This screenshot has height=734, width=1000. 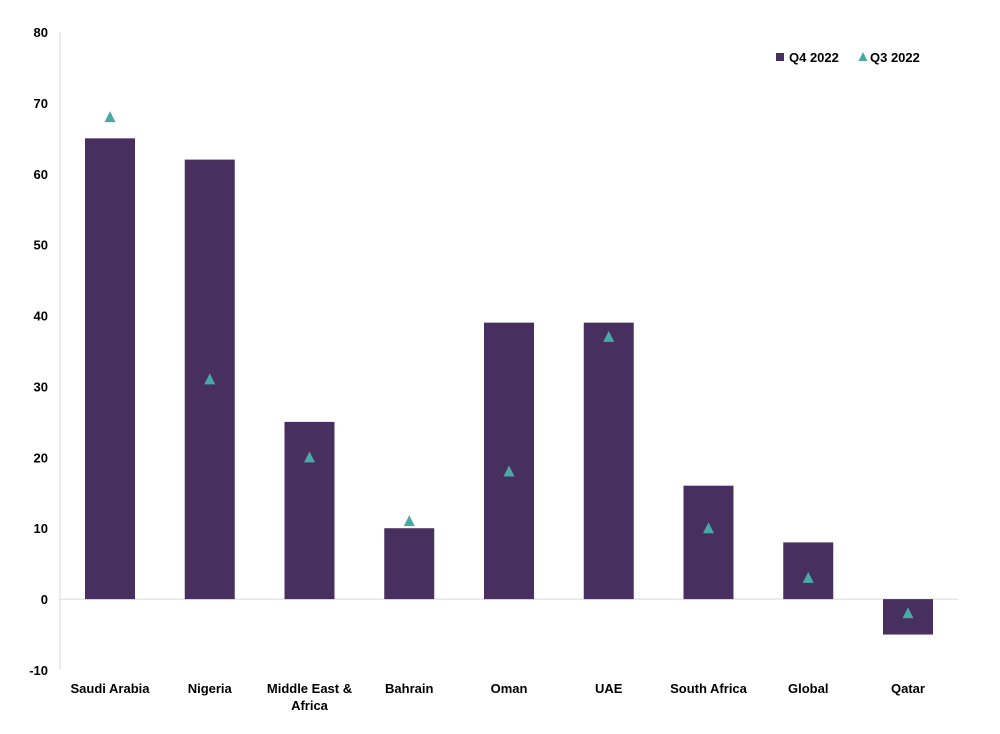 I want to click on y-tick-label: 0, so click(x=44, y=599).